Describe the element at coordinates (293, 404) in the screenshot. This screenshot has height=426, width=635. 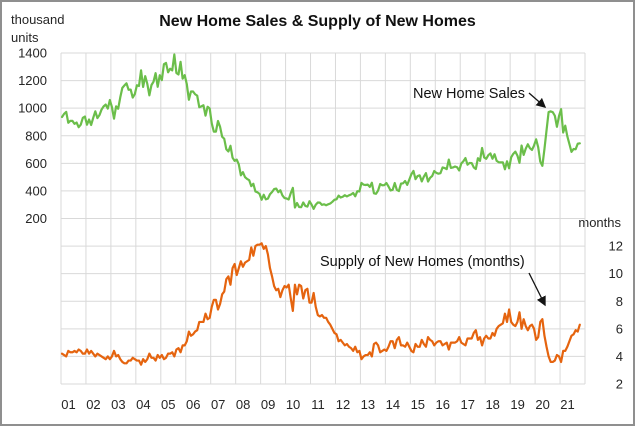
I see `x-axis-tick-label: 10` at that location.